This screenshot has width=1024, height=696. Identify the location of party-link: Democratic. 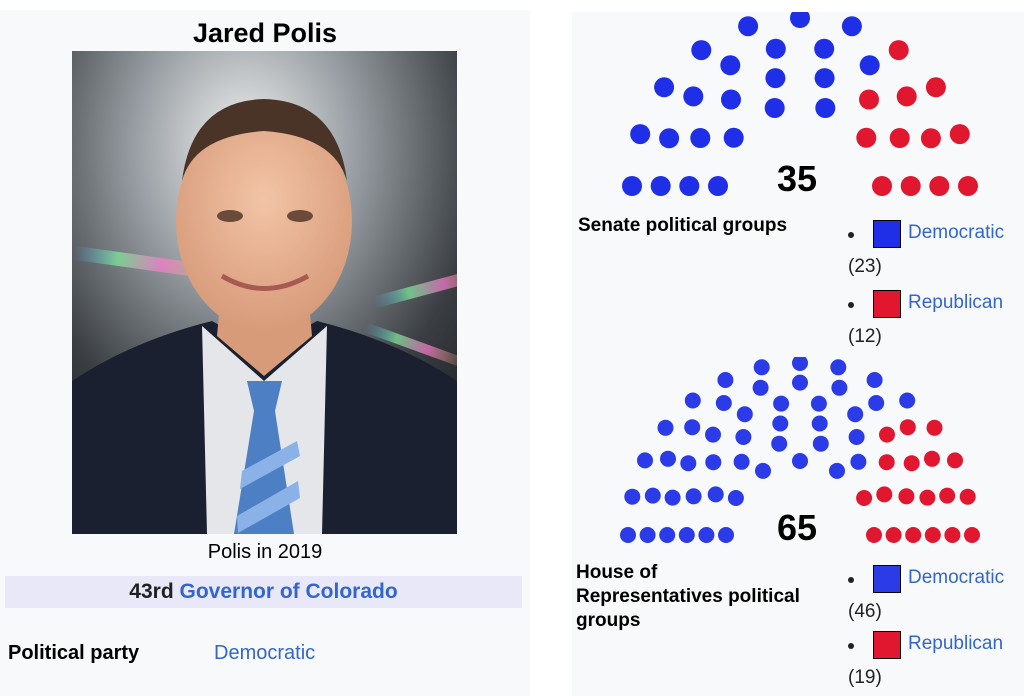
(265, 653).